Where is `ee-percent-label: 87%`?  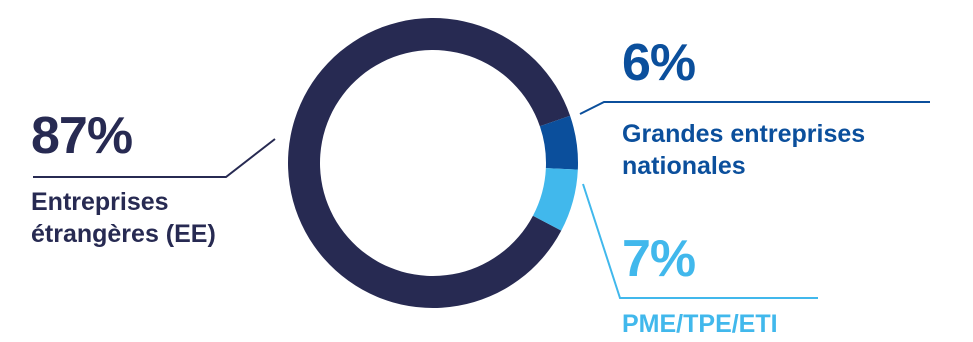
ee-percent-label: 87% is located at coordinates (82, 136).